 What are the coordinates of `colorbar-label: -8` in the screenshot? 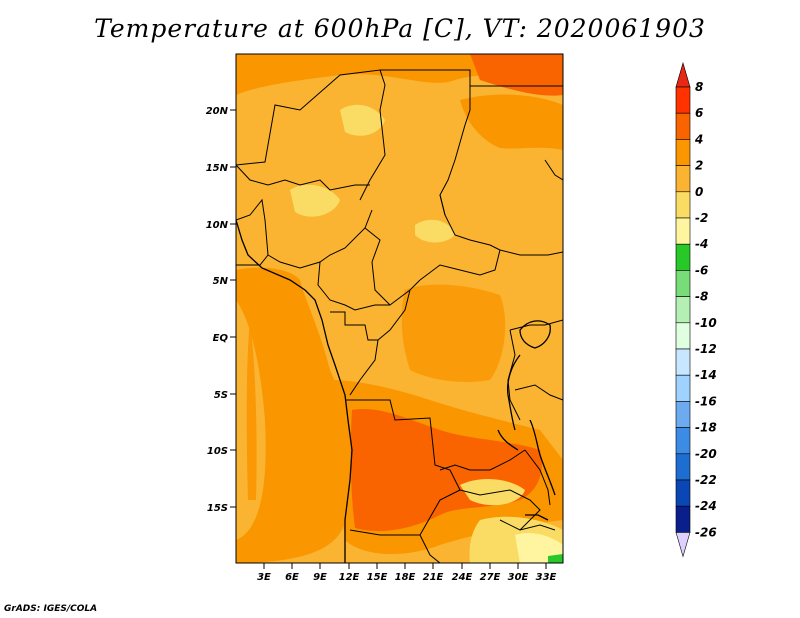 It's located at (701, 297).